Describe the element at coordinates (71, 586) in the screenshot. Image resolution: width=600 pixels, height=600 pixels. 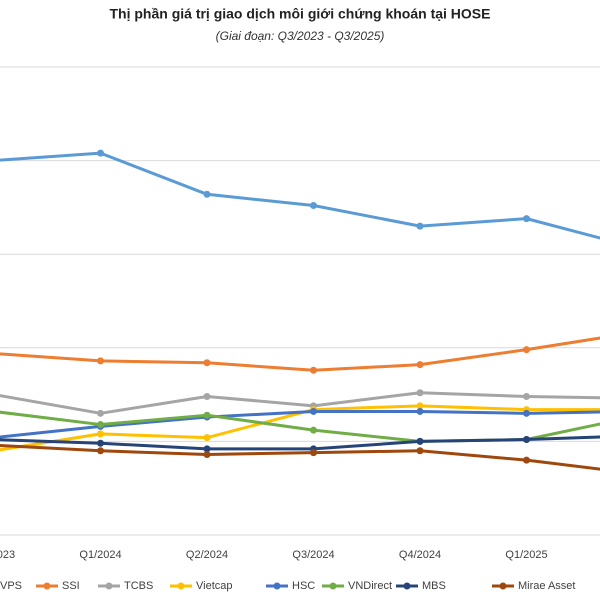
I see `legend-label: SSI` at that location.